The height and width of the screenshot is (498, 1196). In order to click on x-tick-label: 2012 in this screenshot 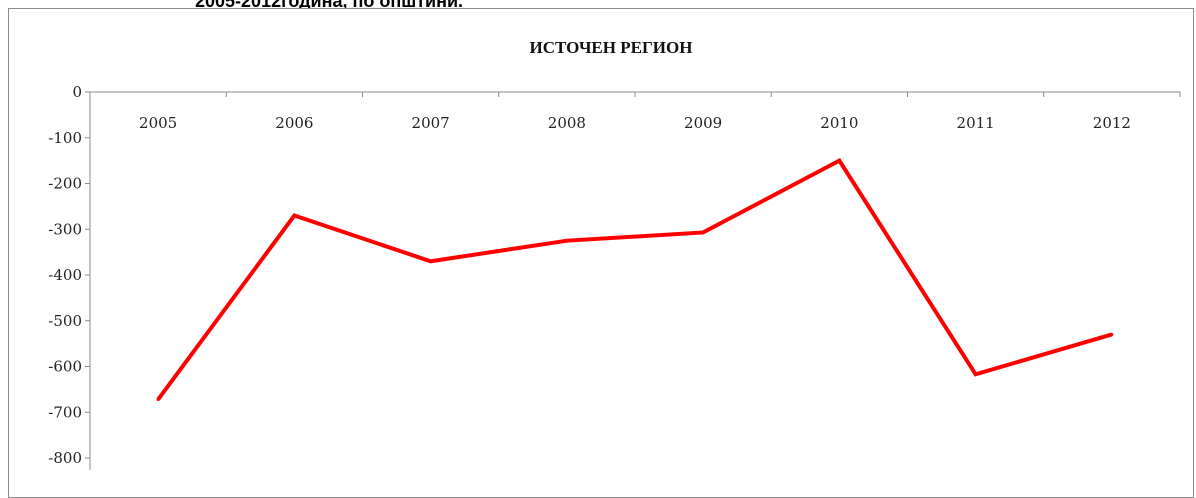, I will do `click(1112, 123)`.